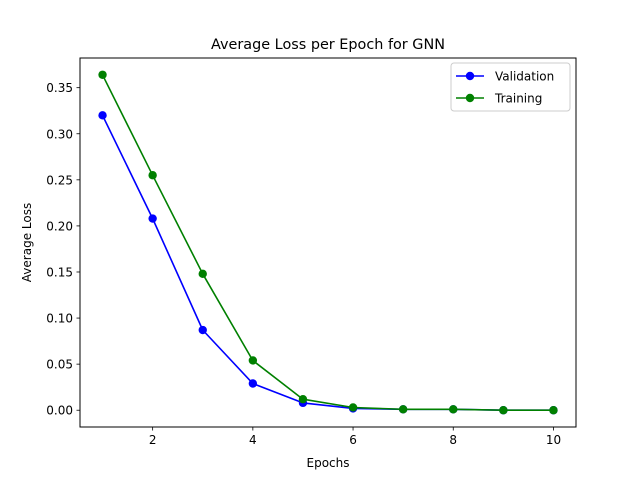 The height and width of the screenshot is (480, 640). What do you see at coordinates (59, 226) in the screenshot?
I see `y-tick-label-4: 0.20` at bounding box center [59, 226].